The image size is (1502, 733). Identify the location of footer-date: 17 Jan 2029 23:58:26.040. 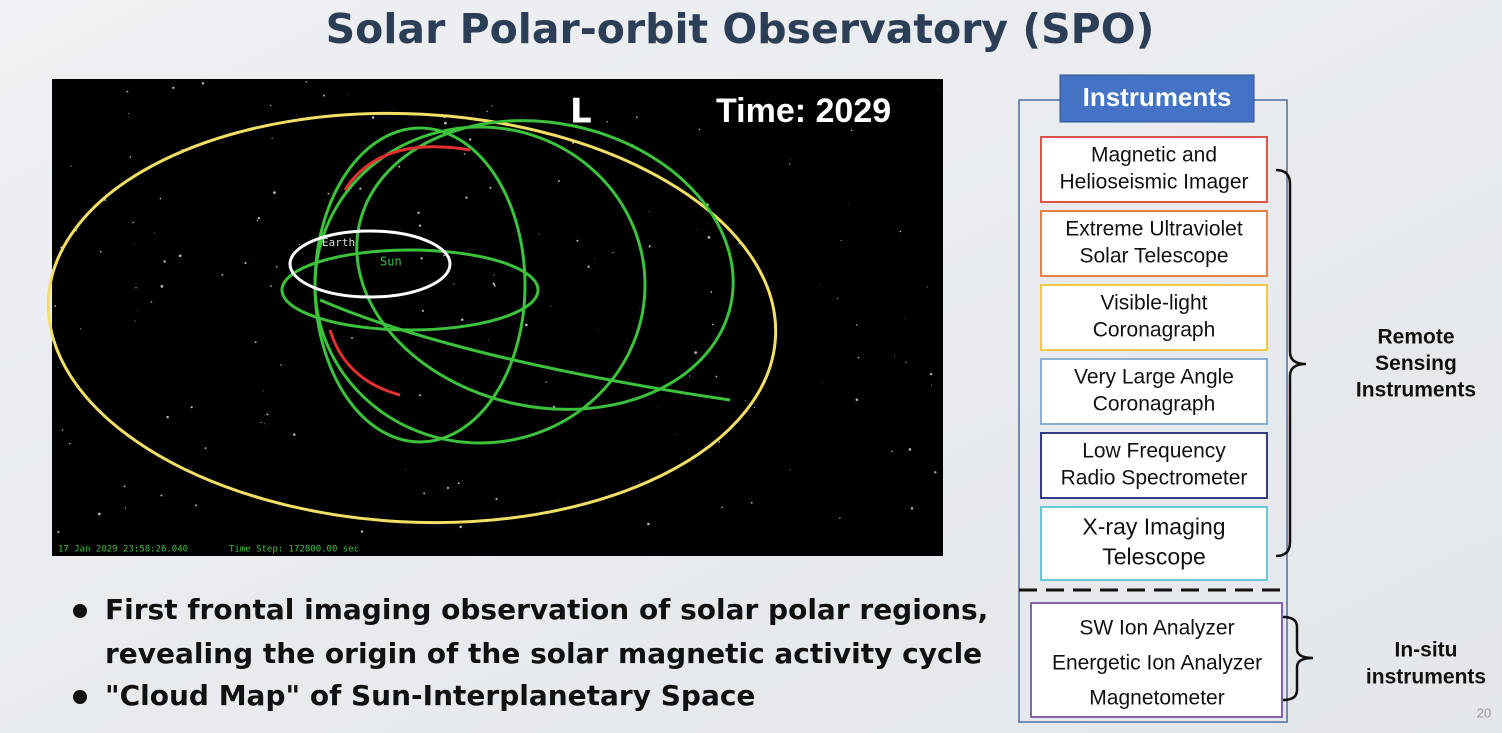
(123, 550).